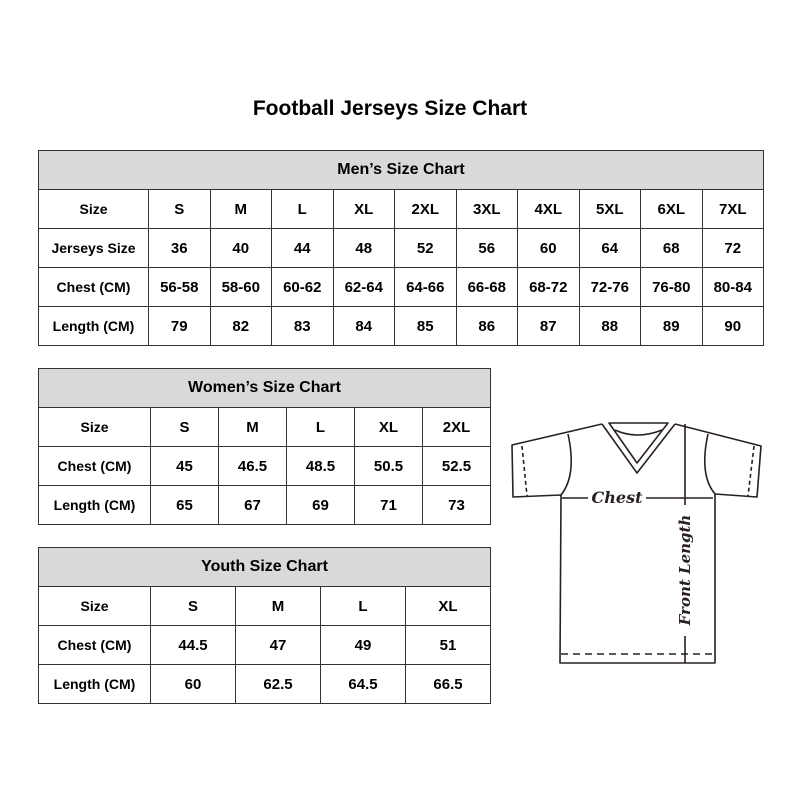  Describe the element at coordinates (671, 209) in the screenshot. I see `table-cell: 6XL` at that location.